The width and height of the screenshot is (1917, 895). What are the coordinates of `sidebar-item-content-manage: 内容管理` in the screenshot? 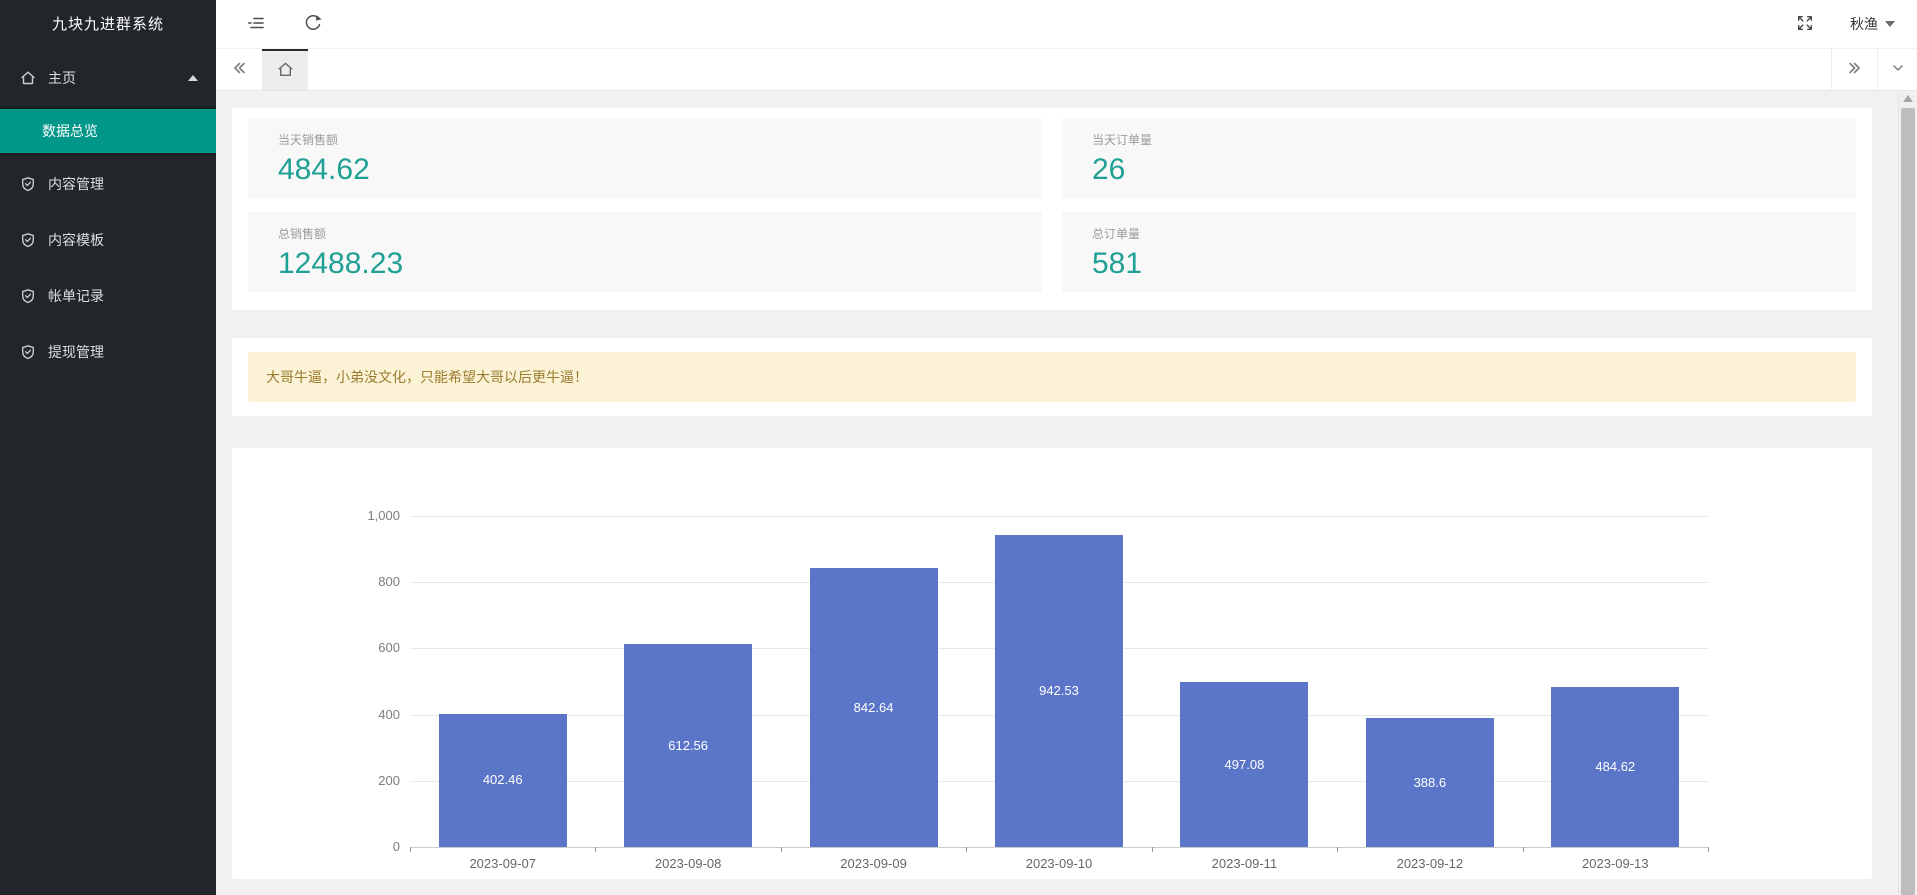 It's located at (108, 184).